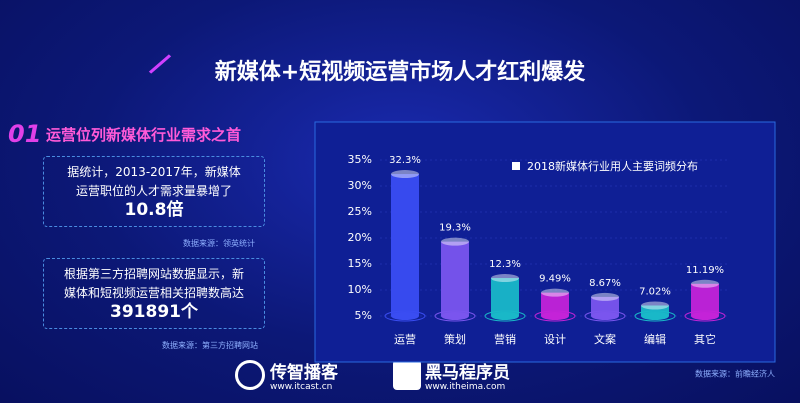 Image resolution: width=800 pixels, height=403 pixels. I want to click on y-tick-label: 5%, so click(363, 315).